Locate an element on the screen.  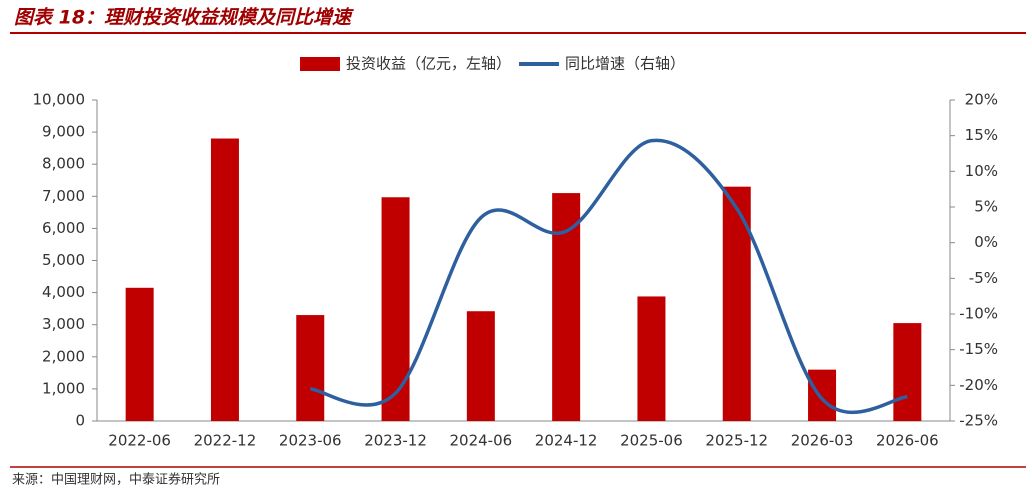
x-tick-label: 2022-06 is located at coordinates (139, 441).